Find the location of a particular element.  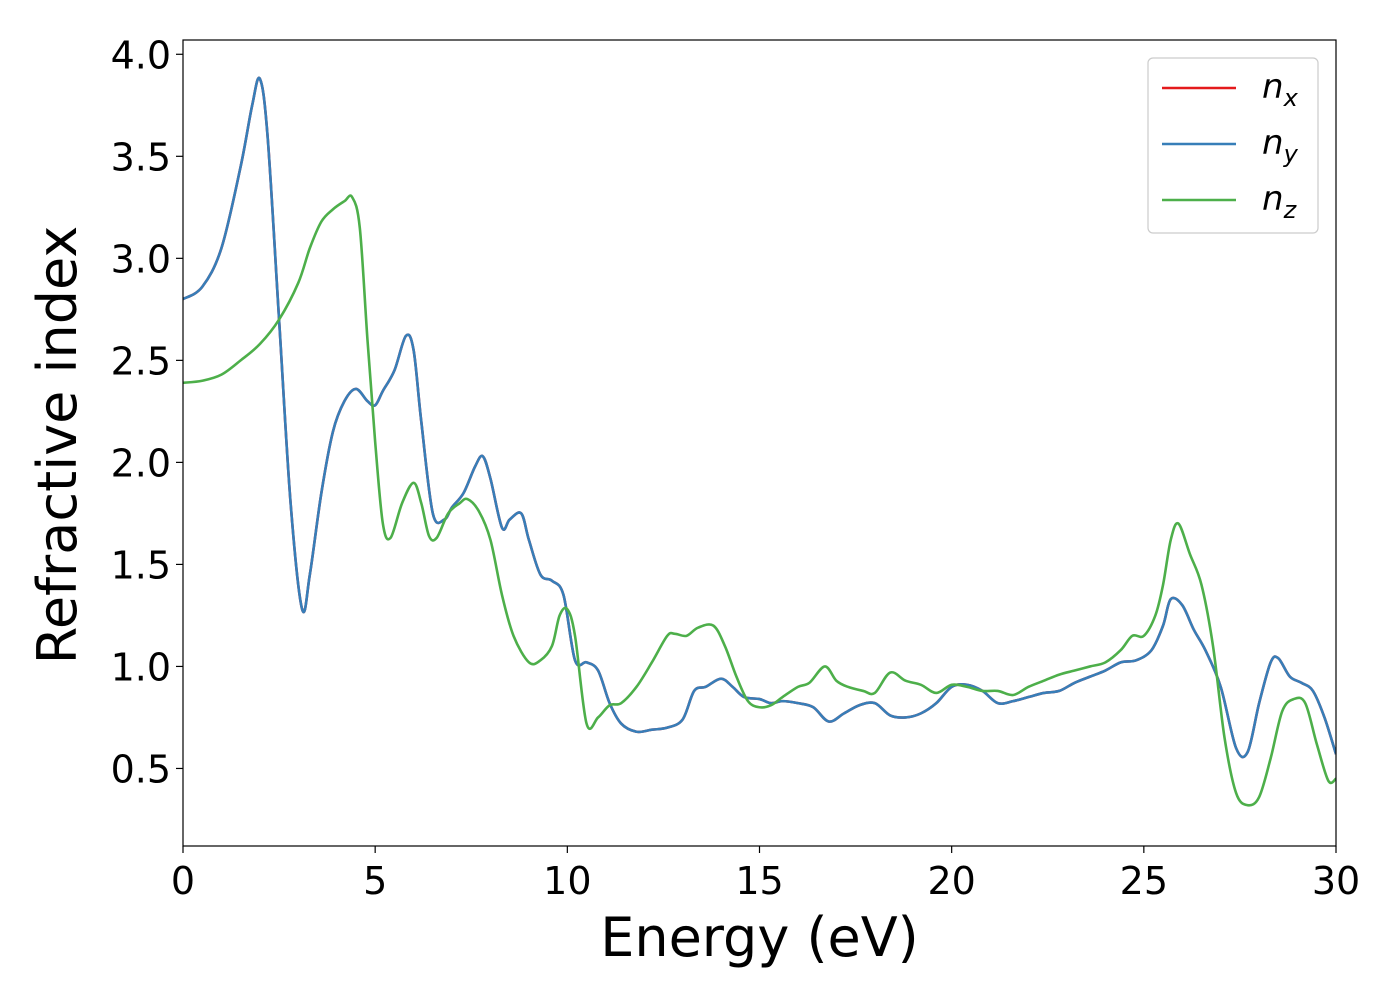

x-tick-label: 15 is located at coordinates (759, 881).